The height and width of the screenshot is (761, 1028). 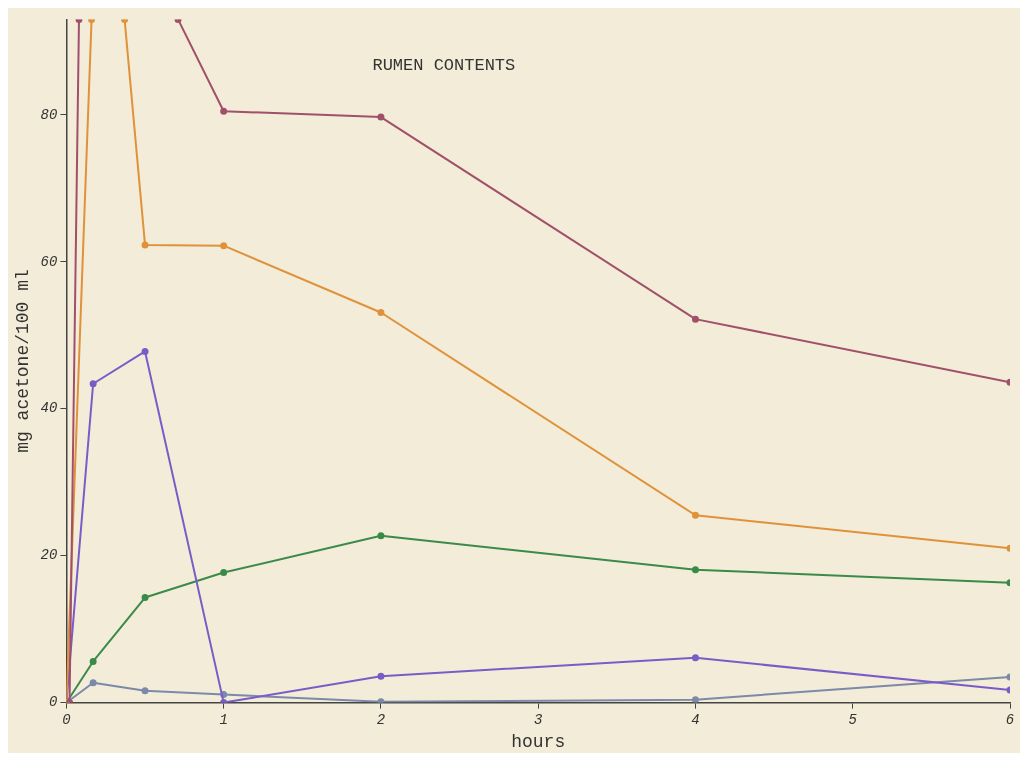 I want to click on y-tick-label: 0, so click(x=53, y=702).